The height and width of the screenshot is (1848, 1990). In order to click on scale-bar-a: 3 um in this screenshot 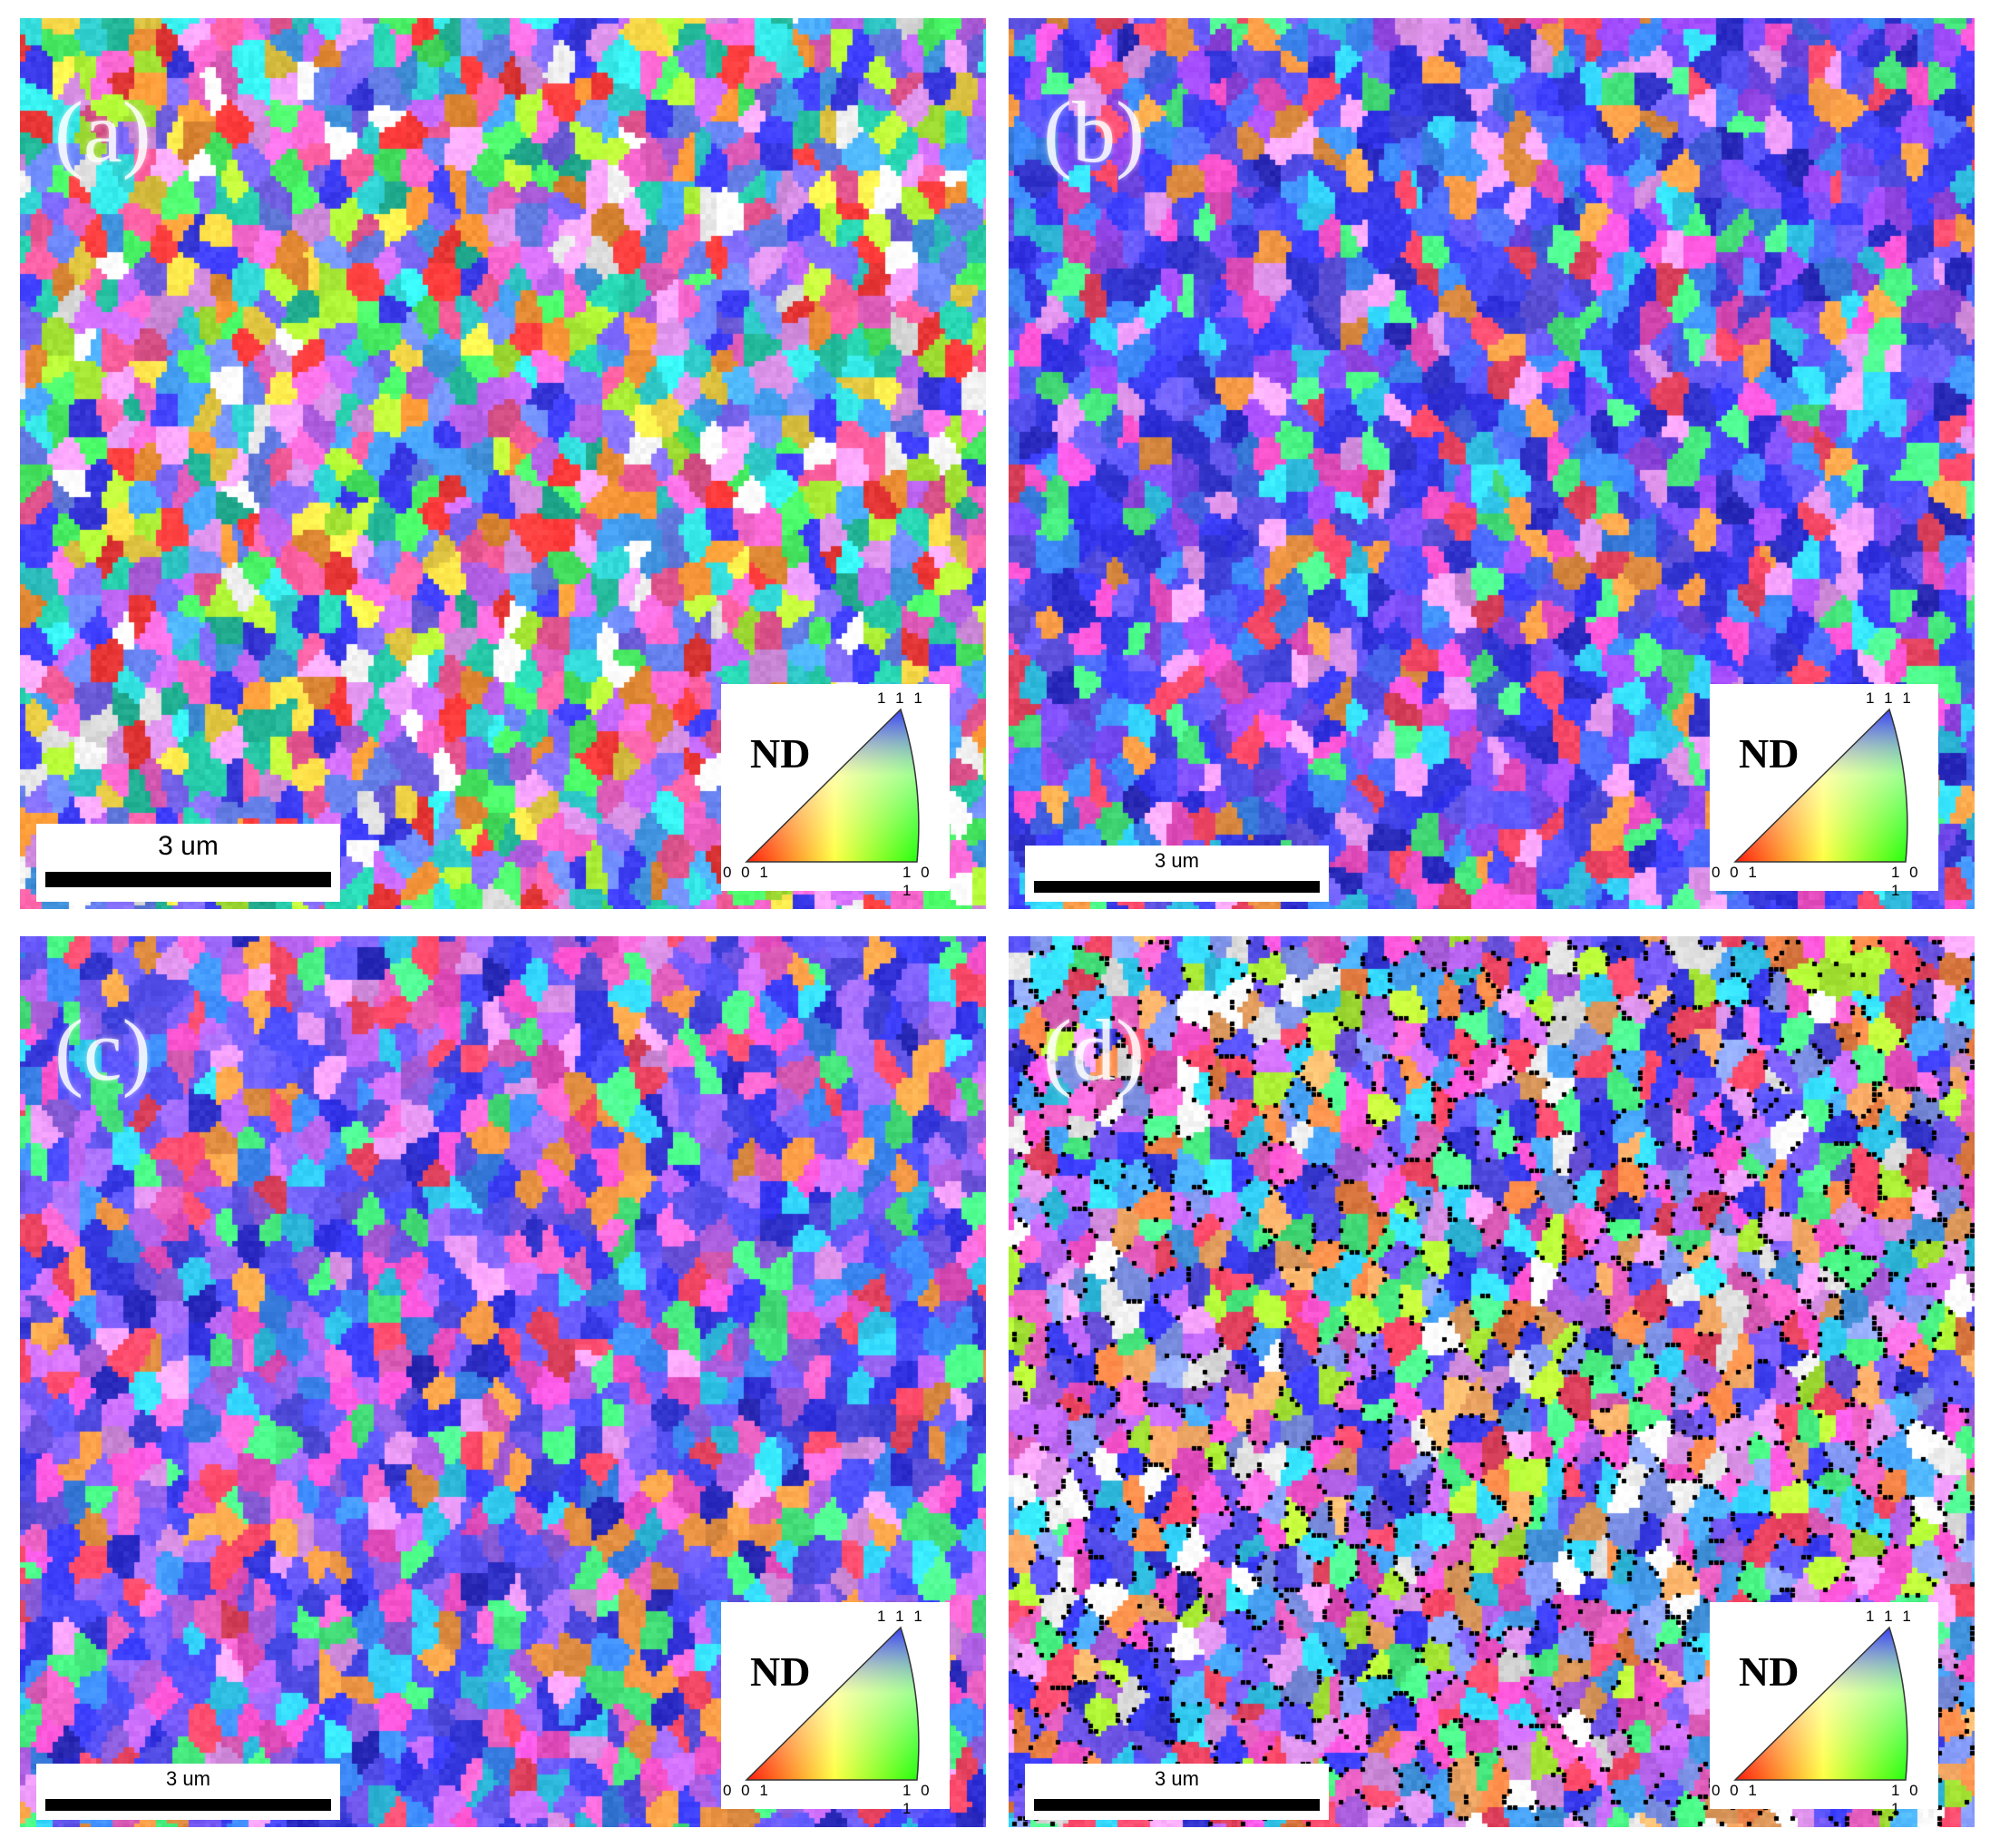, I will do `click(188, 863)`.